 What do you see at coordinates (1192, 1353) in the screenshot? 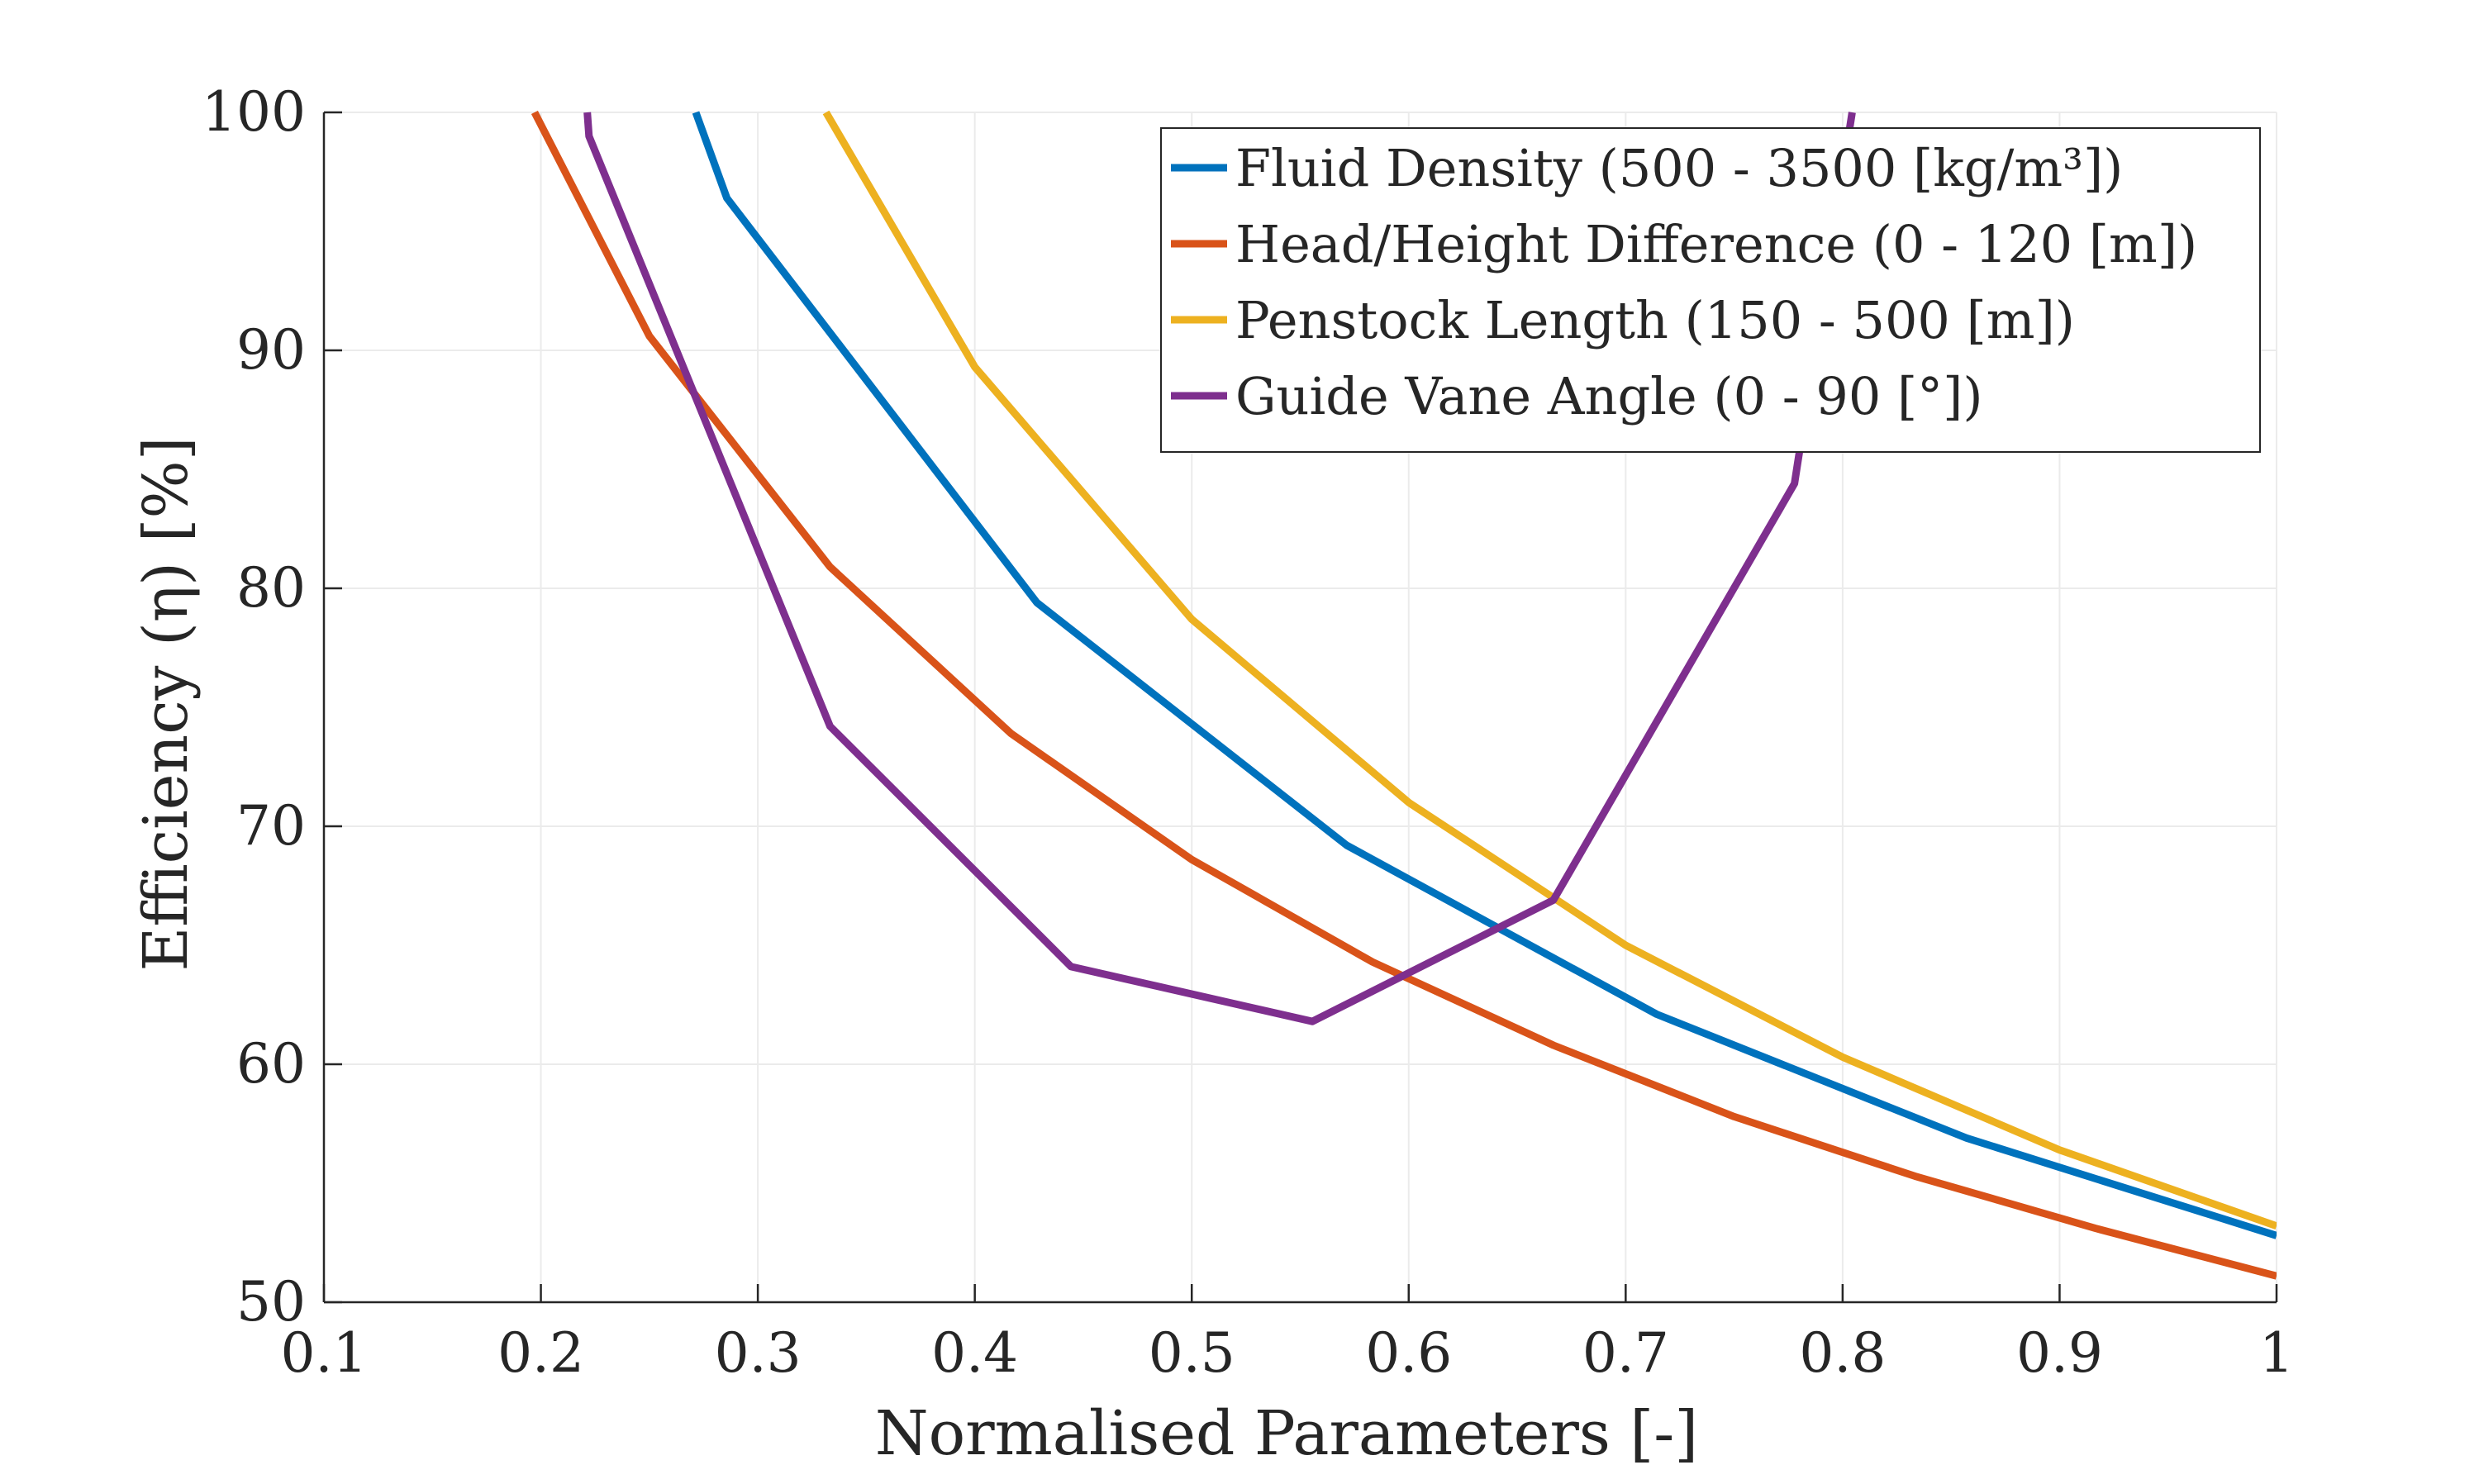
I see `x-tick-label: 0.5` at bounding box center [1192, 1353].